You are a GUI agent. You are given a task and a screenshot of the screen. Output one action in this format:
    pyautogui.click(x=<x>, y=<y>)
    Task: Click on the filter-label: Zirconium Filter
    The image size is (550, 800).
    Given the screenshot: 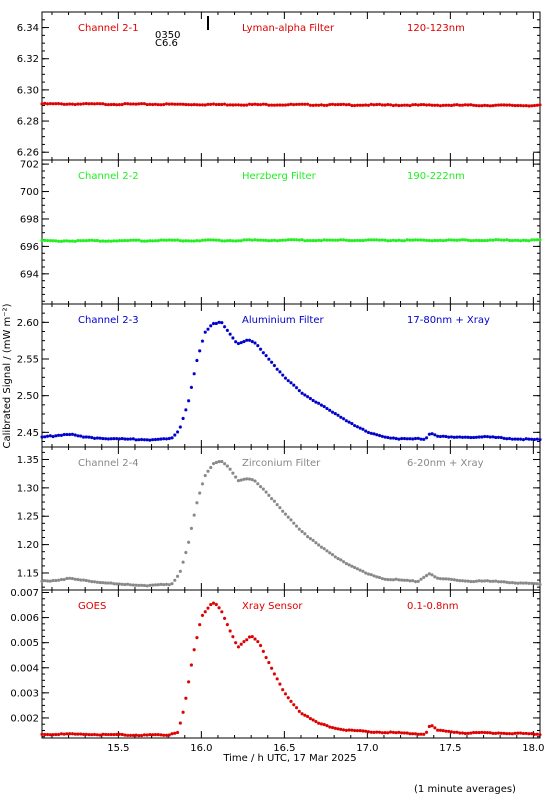 What is the action you would take?
    pyautogui.click(x=281, y=463)
    